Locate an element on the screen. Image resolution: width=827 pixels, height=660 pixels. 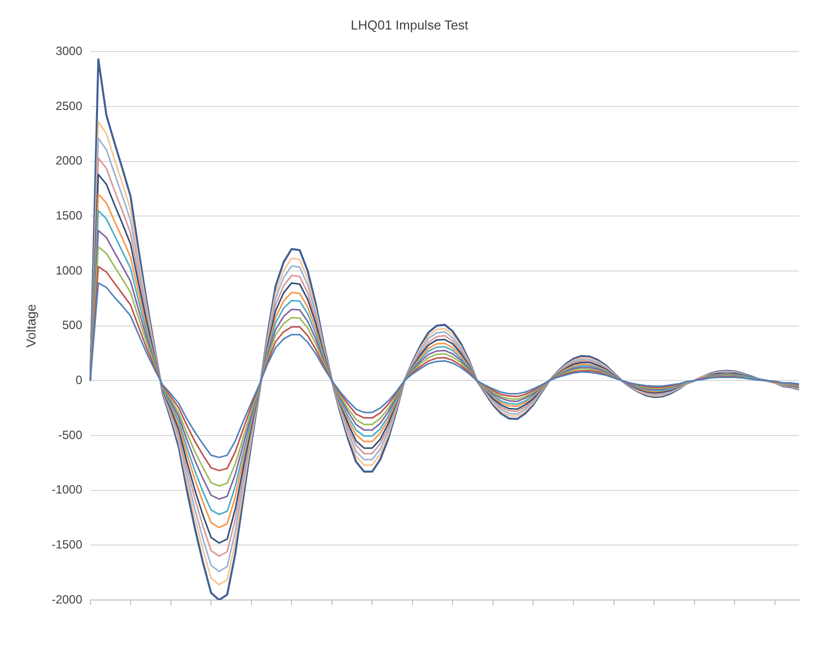
y-tick-label: 2500 is located at coordinates (69, 105).